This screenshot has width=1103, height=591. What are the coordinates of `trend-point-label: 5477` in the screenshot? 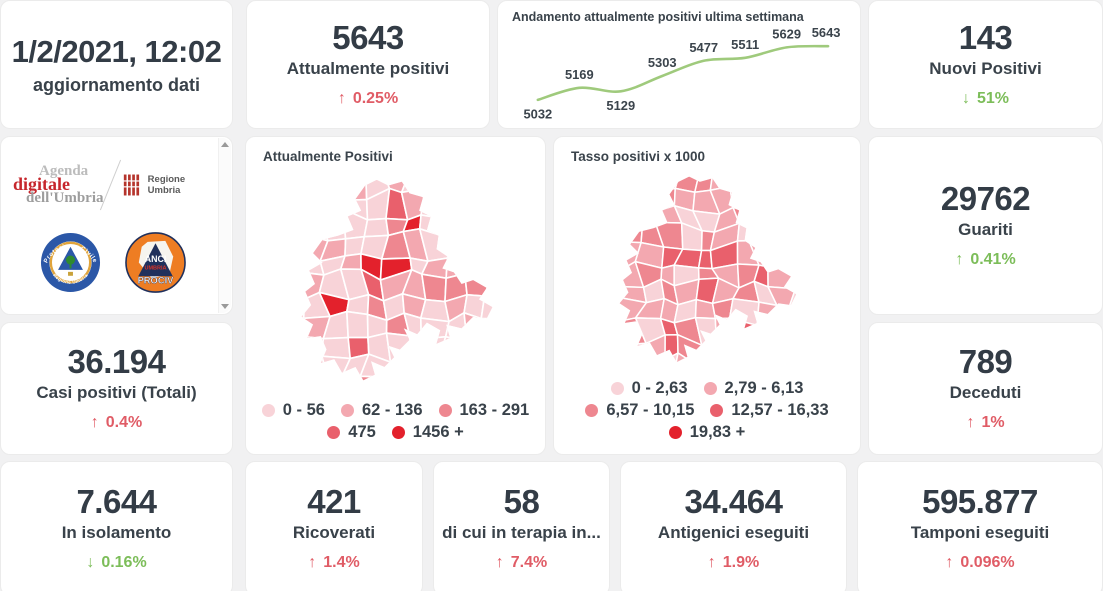 It's located at (703, 47).